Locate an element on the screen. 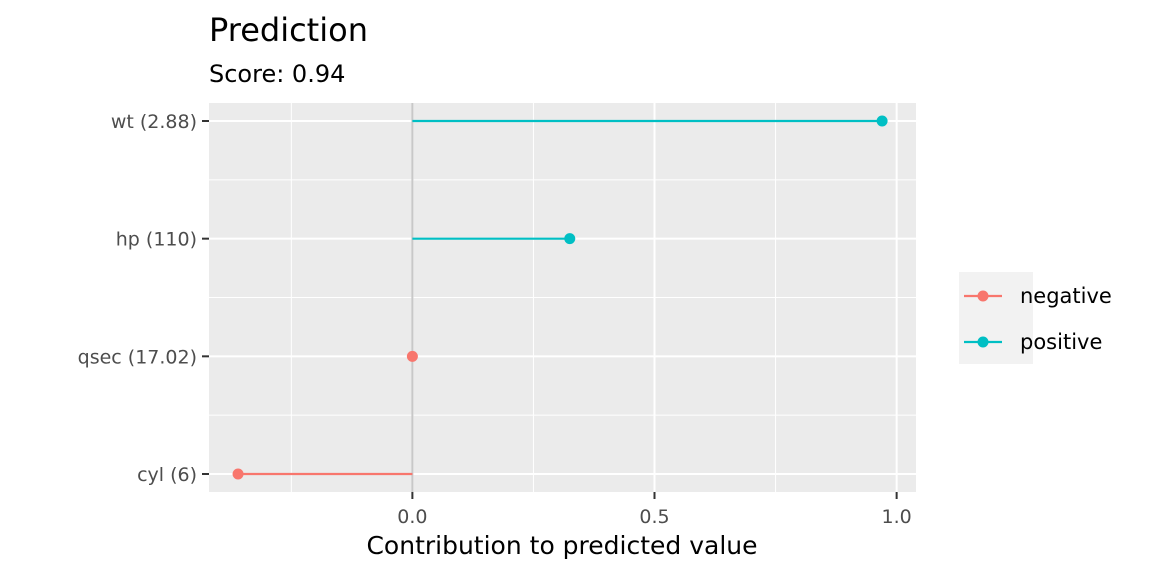 This screenshot has width=1152, height=576. legend-label-negative: negative is located at coordinates (1066, 296).